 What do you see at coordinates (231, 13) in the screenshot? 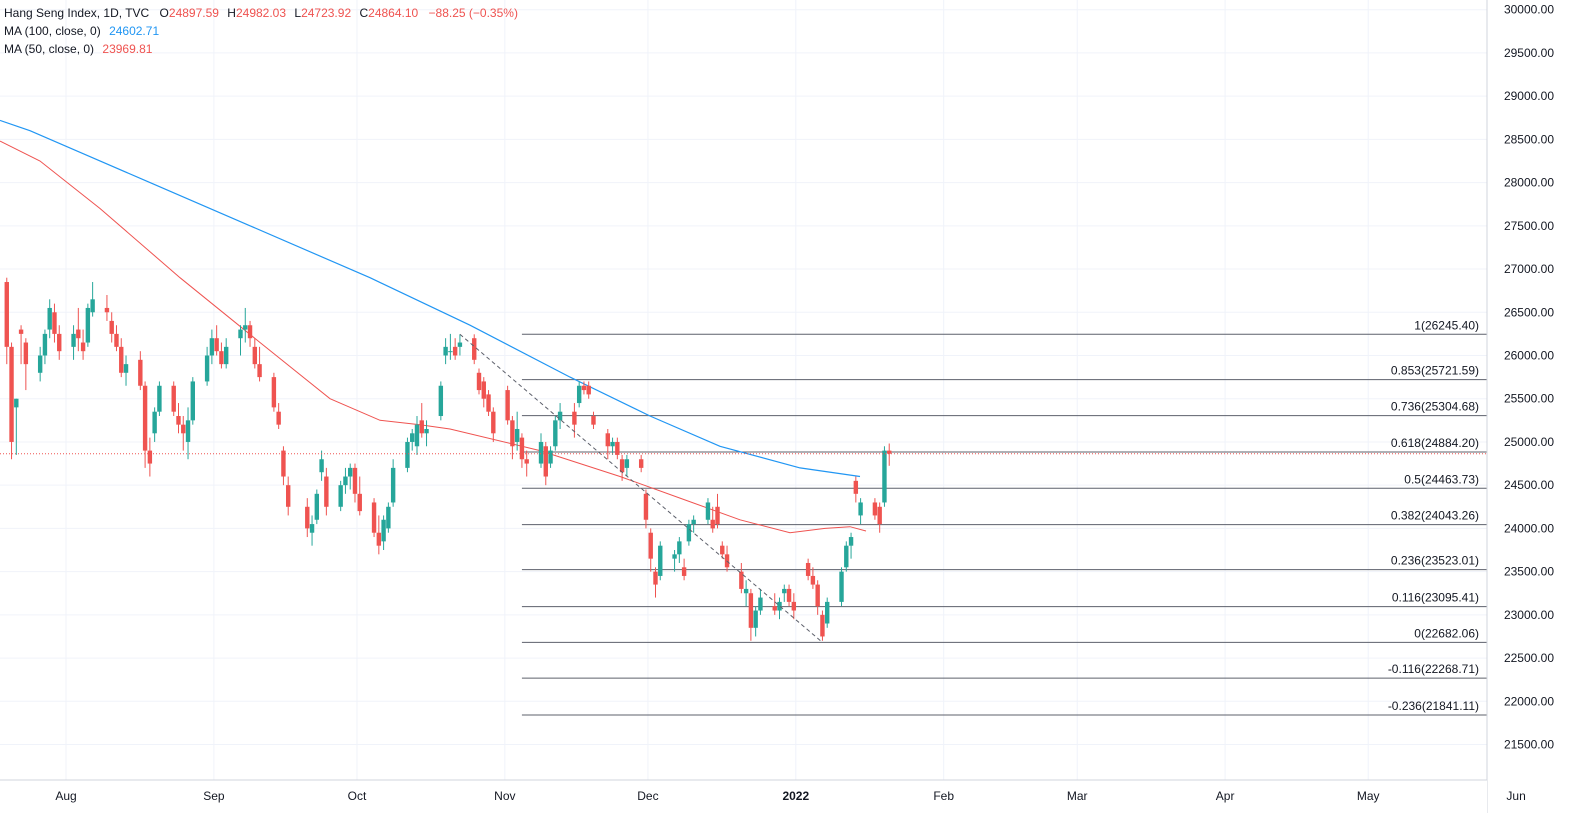
I see `legend-high-label: H` at bounding box center [231, 13].